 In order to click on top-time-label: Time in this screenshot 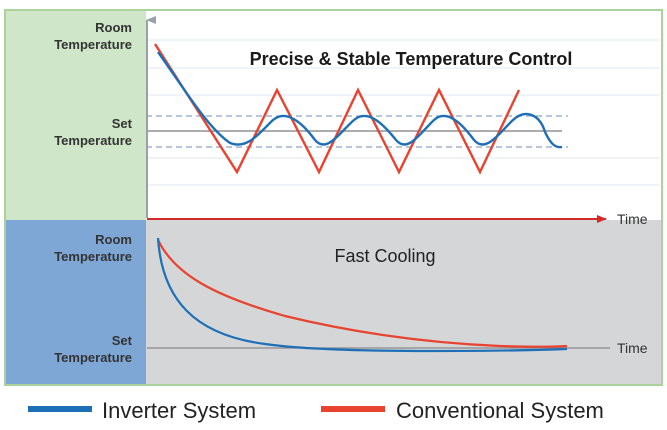, I will do `click(632, 219)`.